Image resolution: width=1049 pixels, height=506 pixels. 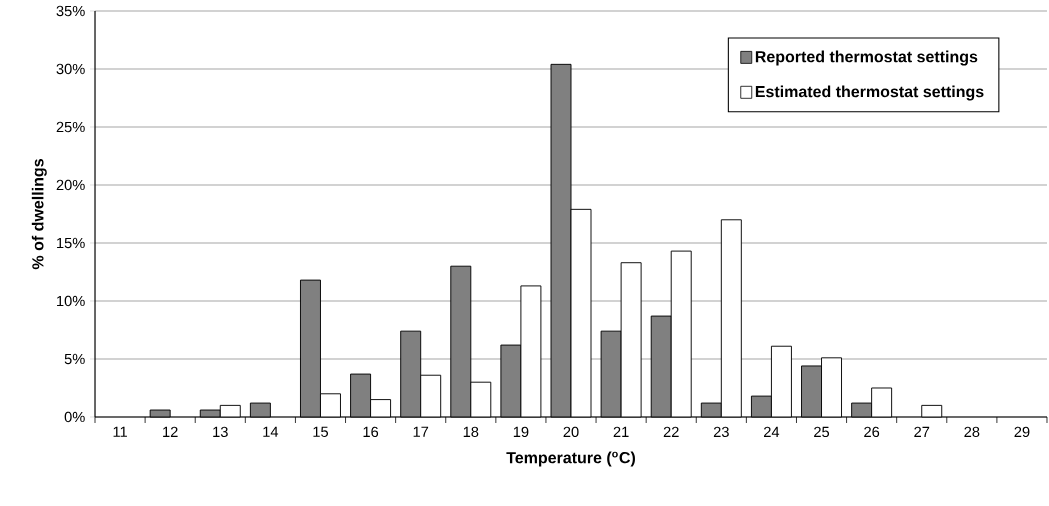 I want to click on x-tick-label: 12, so click(x=170, y=431).